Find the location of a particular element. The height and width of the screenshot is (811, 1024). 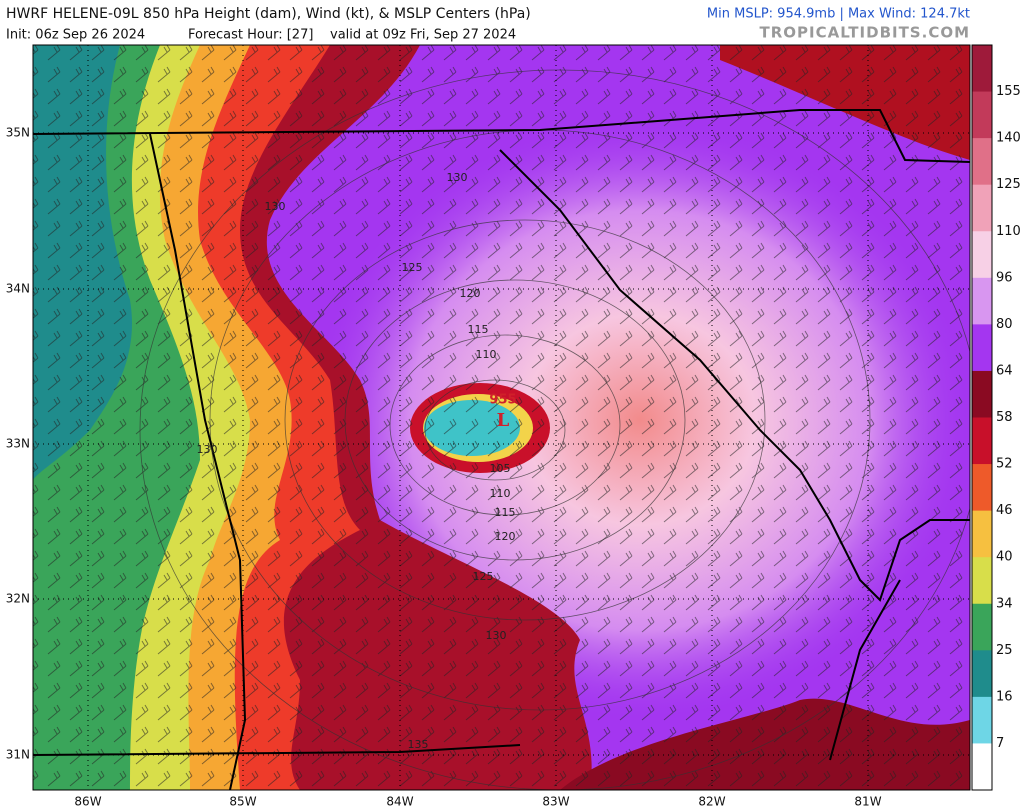

valid-time: valid at 09z Fri, Sep 27 2024 is located at coordinates (423, 35).